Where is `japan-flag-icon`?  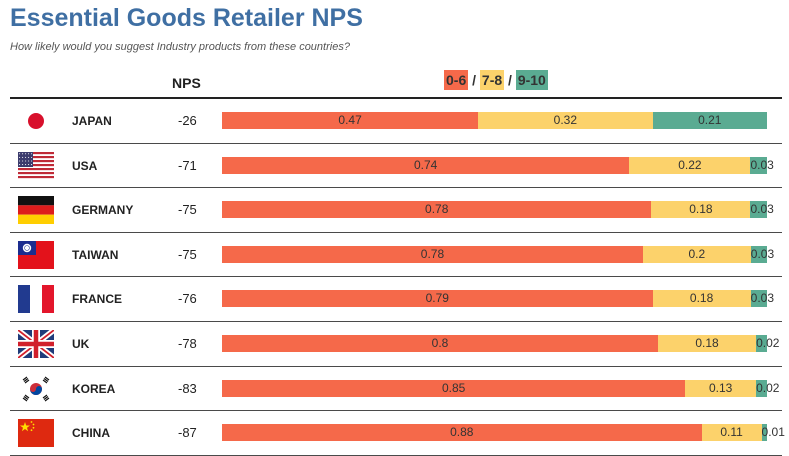 japan-flag-icon is located at coordinates (36, 121).